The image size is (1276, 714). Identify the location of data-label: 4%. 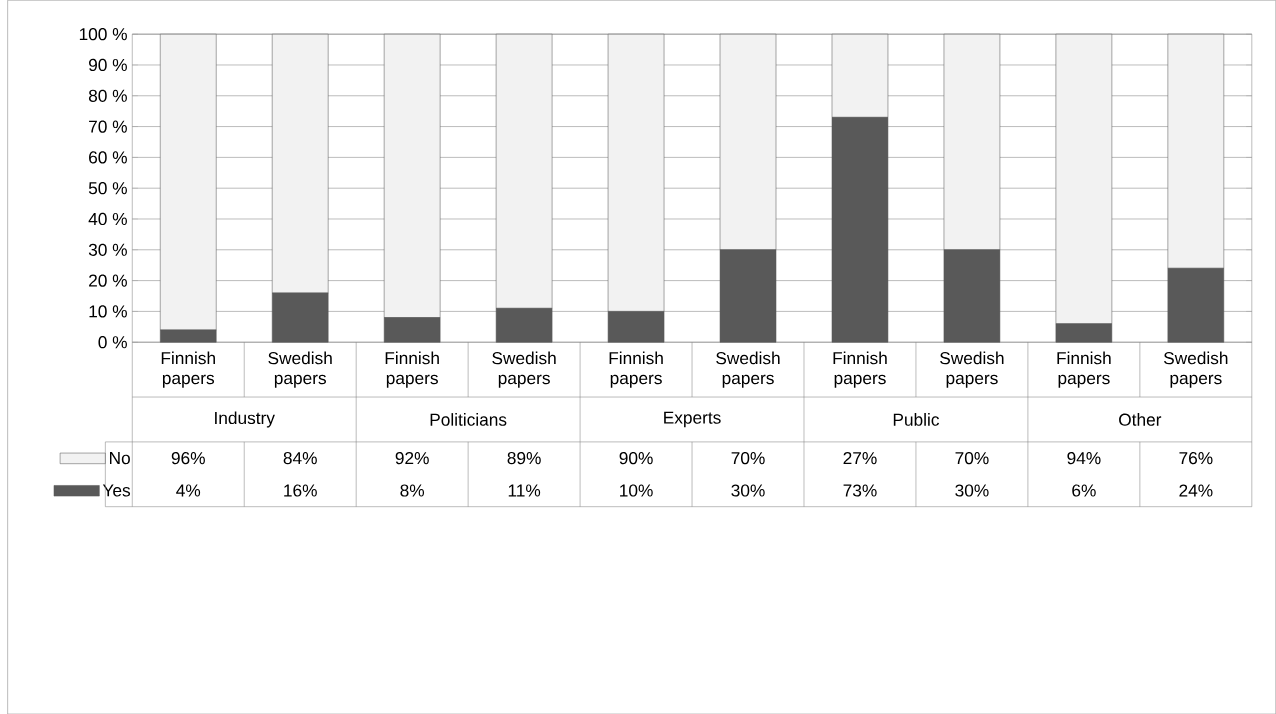
(188, 490).